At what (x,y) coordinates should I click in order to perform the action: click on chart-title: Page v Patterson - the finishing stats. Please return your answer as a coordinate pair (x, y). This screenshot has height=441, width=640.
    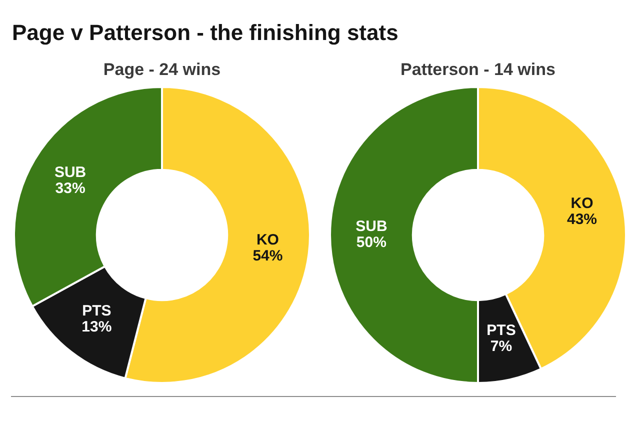
    Looking at the image, I should click on (205, 33).